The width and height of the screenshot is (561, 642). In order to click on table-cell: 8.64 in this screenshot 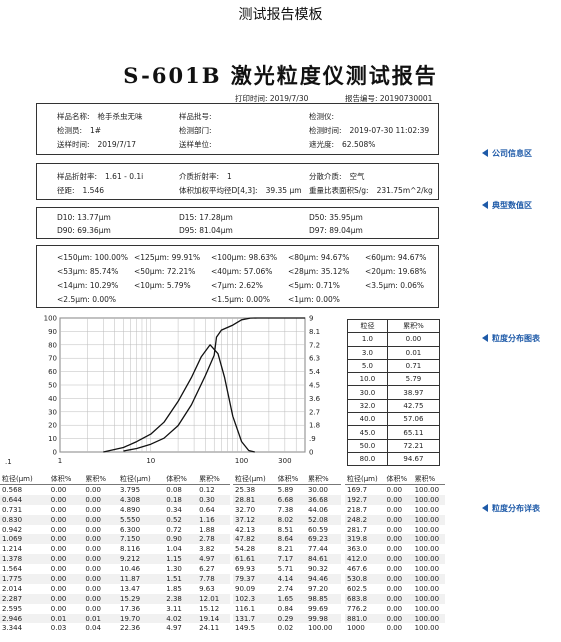, I will do `click(290, 539)`.